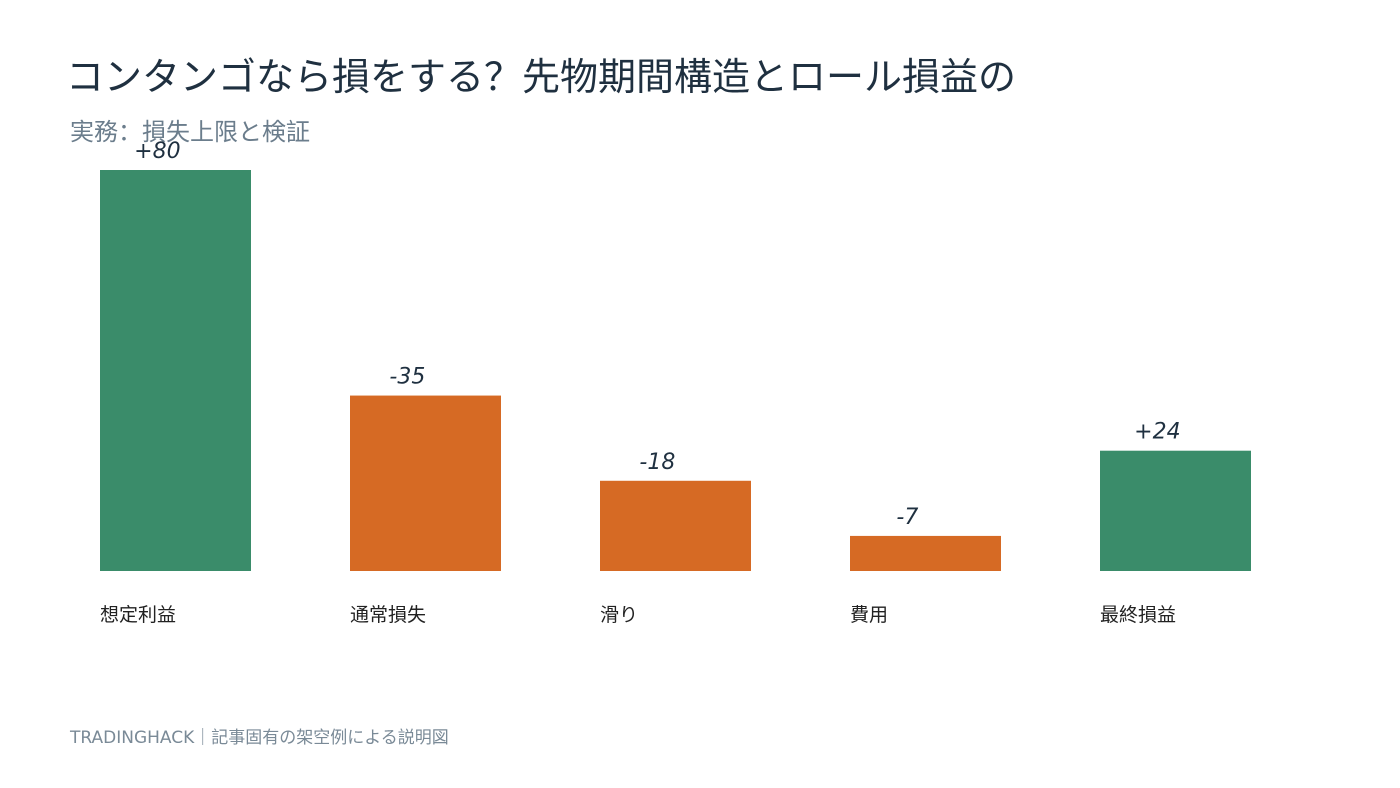 This screenshot has height=788, width=1400. I want to click on bar-value-label-3: -18, so click(657, 462).